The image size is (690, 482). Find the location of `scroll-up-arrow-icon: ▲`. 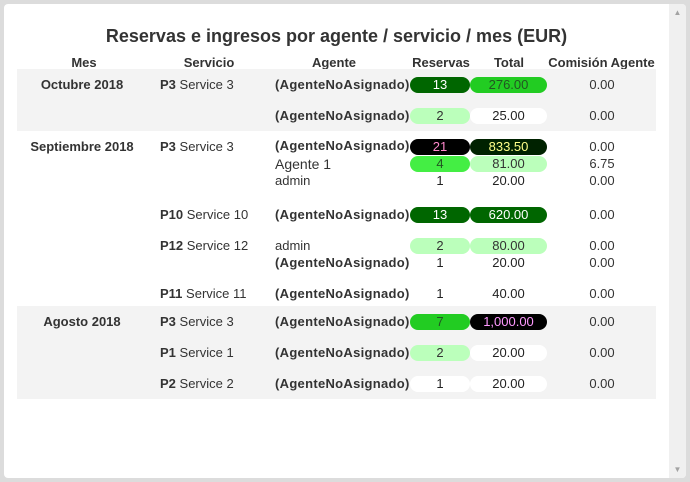

scroll-up-arrow-icon: ▲ is located at coordinates (677, 12).